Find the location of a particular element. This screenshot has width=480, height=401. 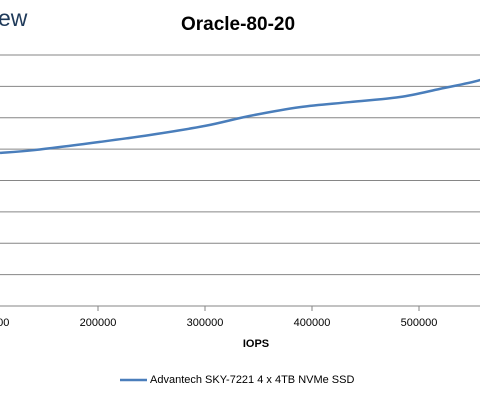

x-tick-label: 500000 is located at coordinates (419, 323).